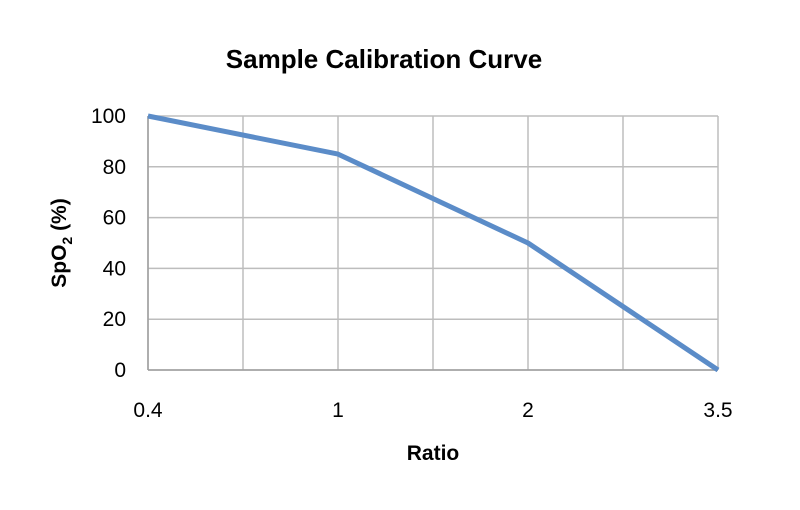  What do you see at coordinates (338, 410) in the screenshot?
I see `x-tick-label: 1` at bounding box center [338, 410].